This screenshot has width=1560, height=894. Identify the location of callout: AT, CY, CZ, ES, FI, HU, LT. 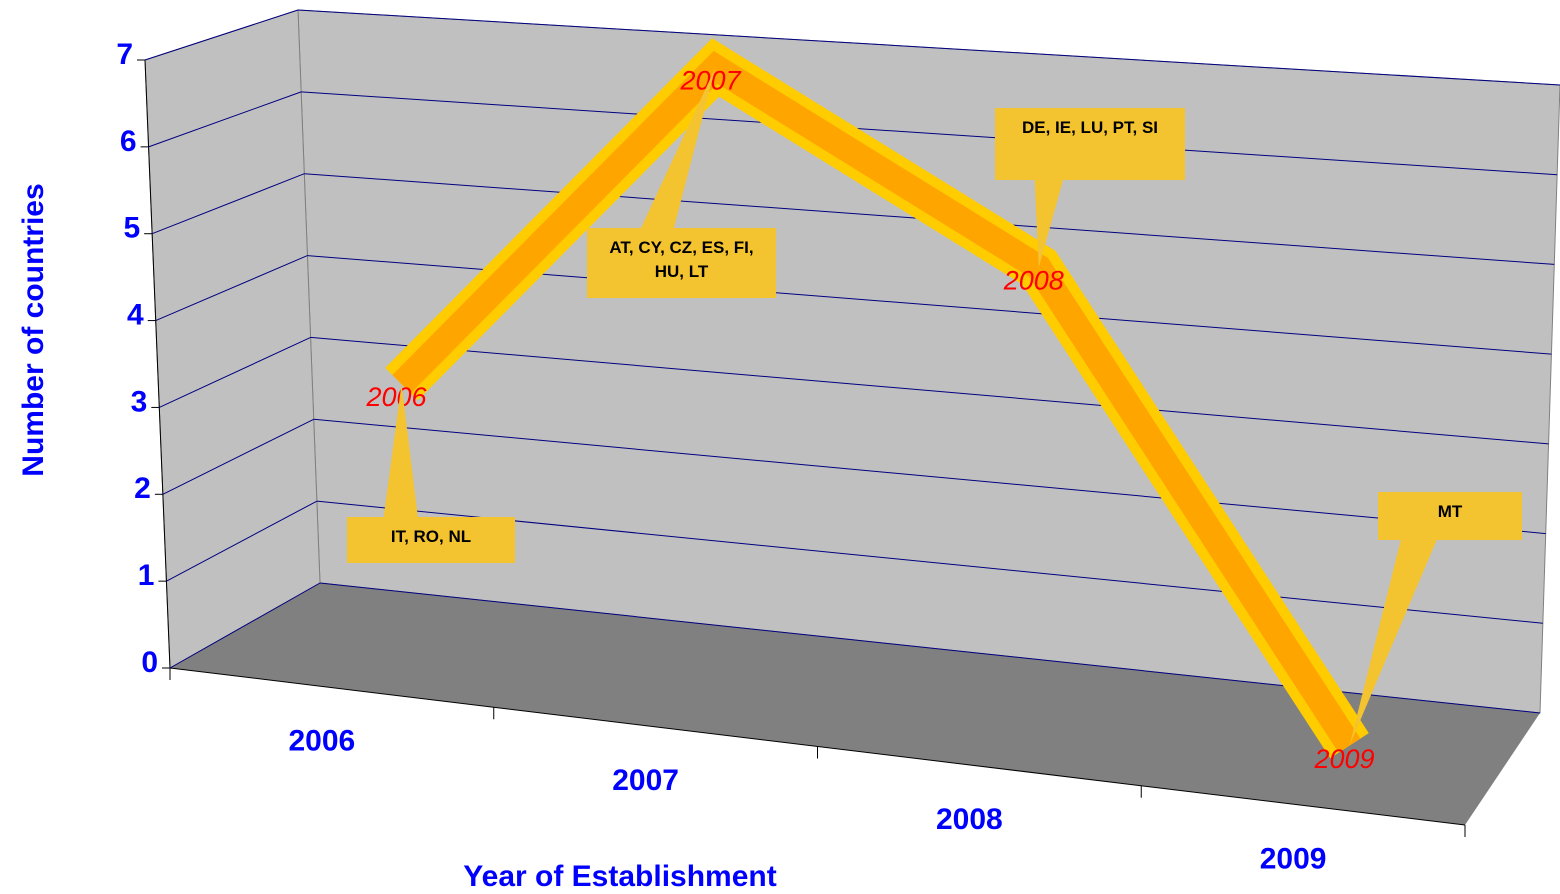
(681, 263).